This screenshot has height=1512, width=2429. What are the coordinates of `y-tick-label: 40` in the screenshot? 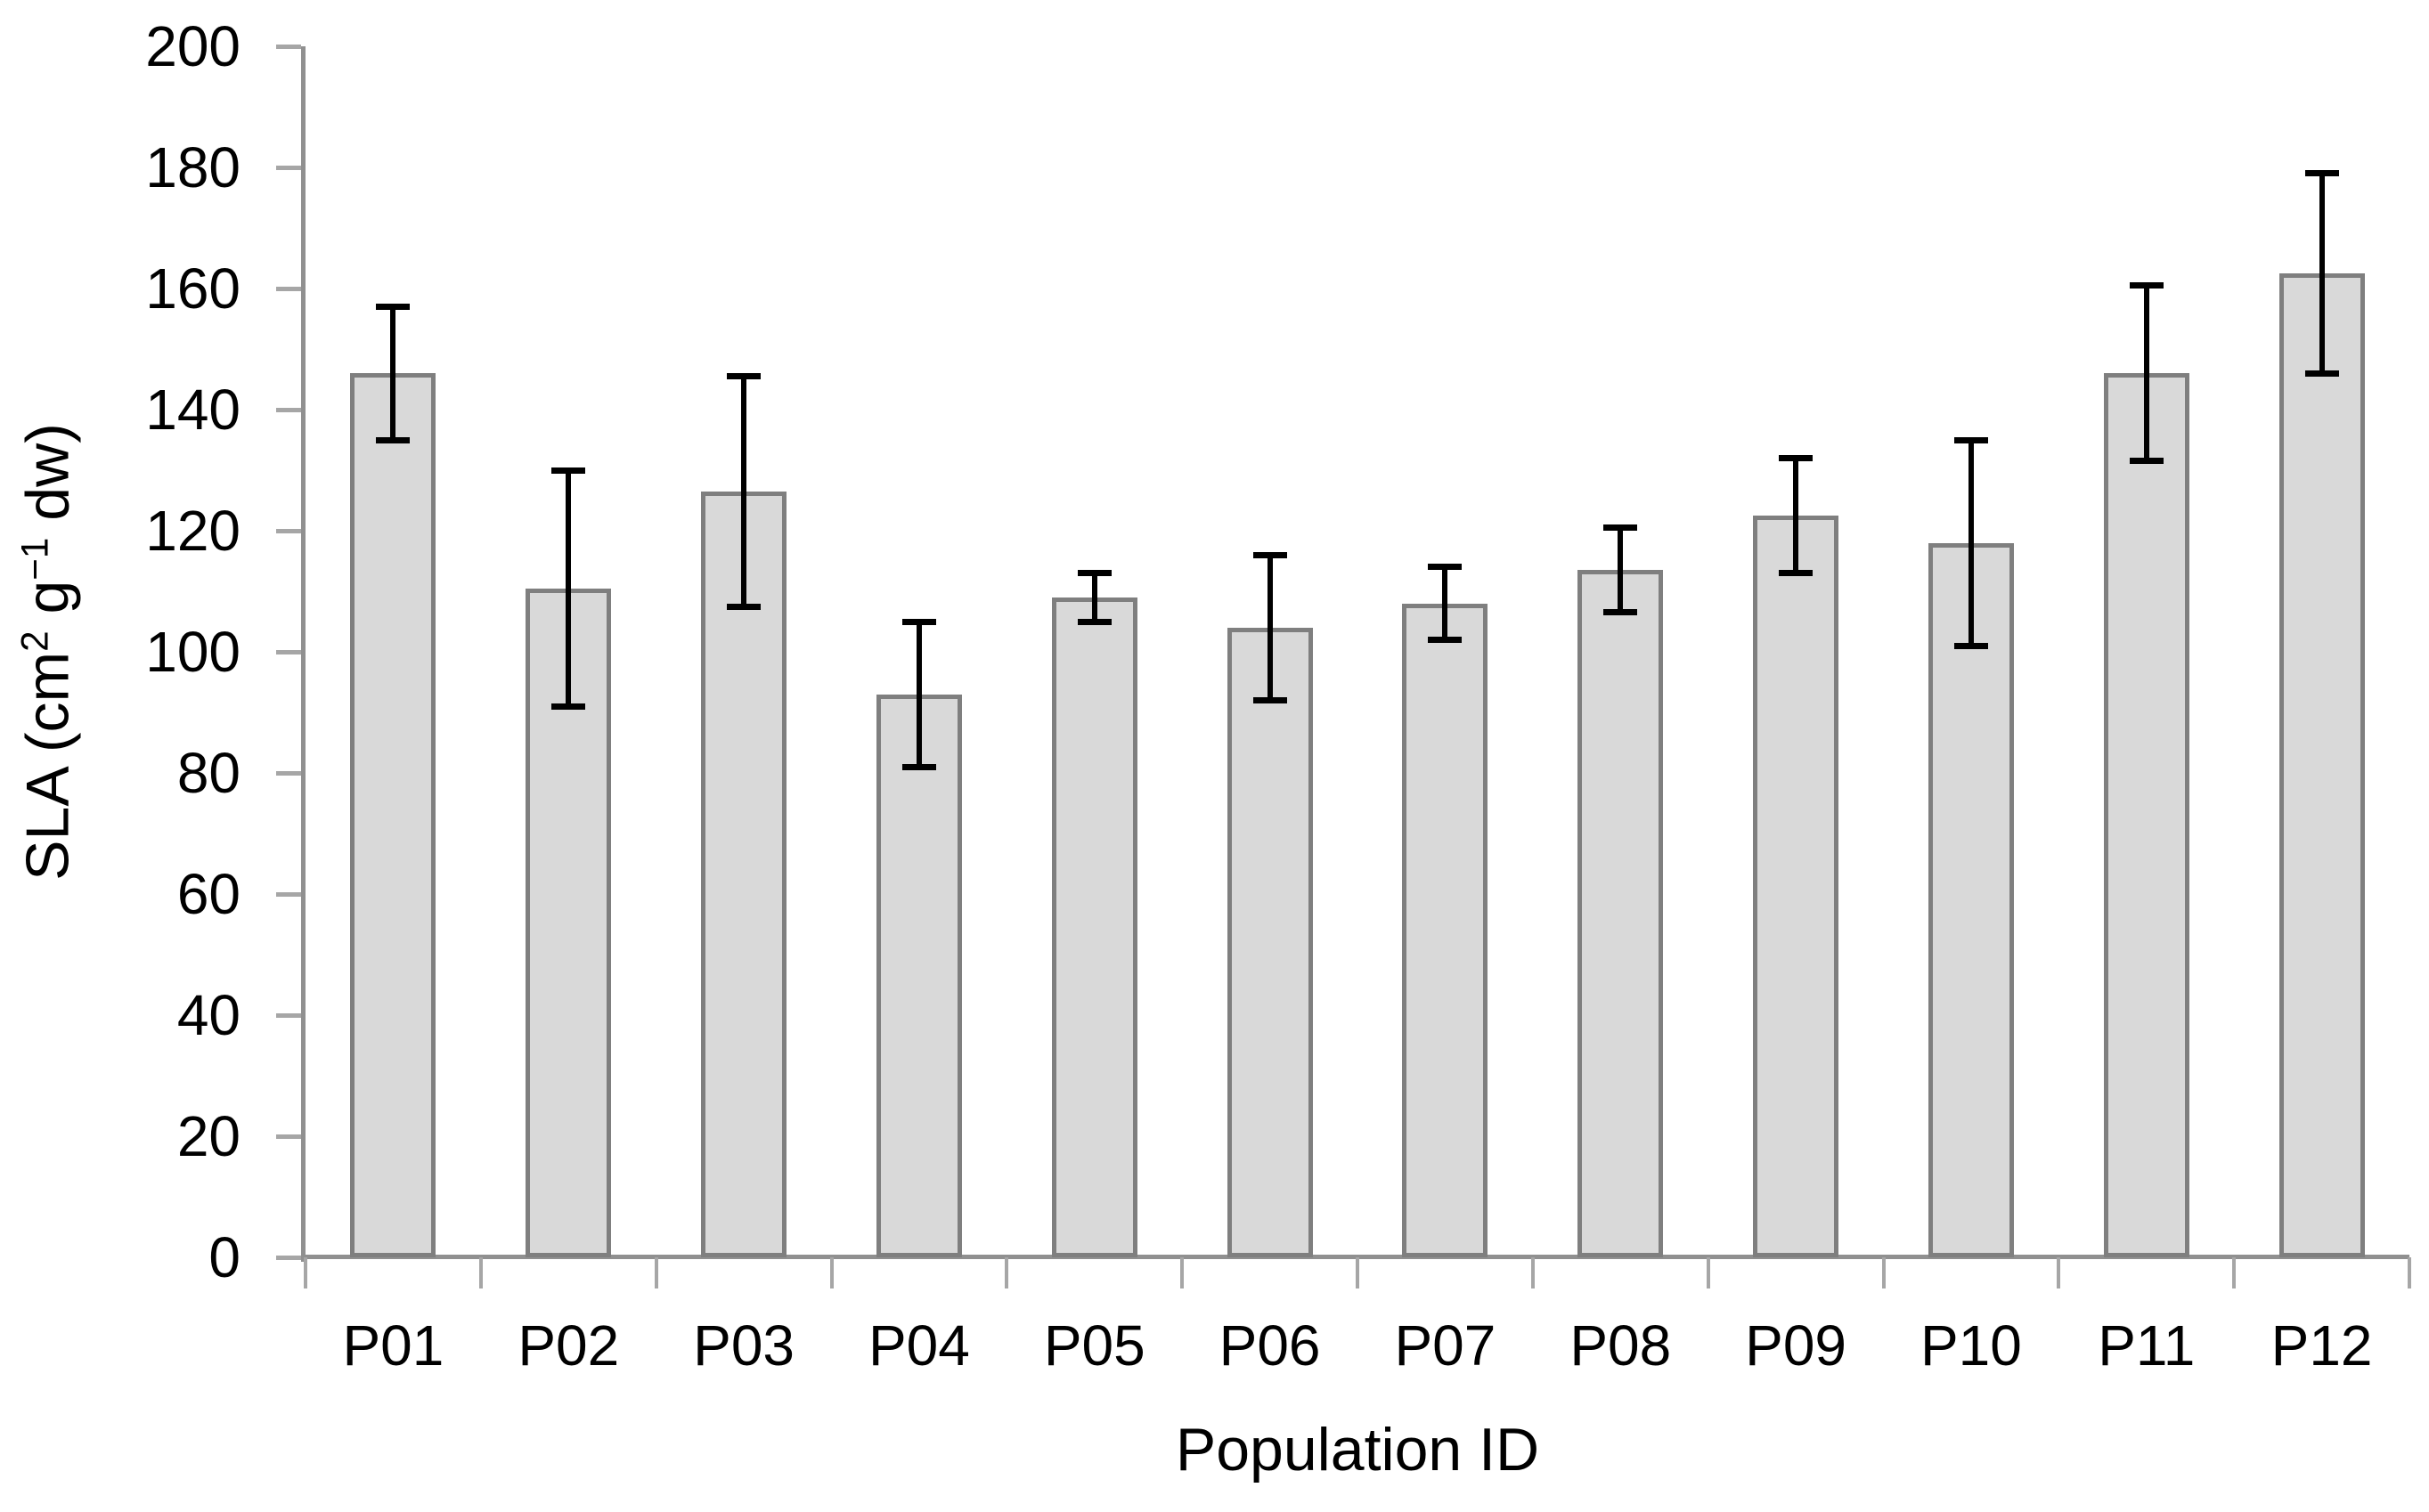 It's located at (208, 1015).